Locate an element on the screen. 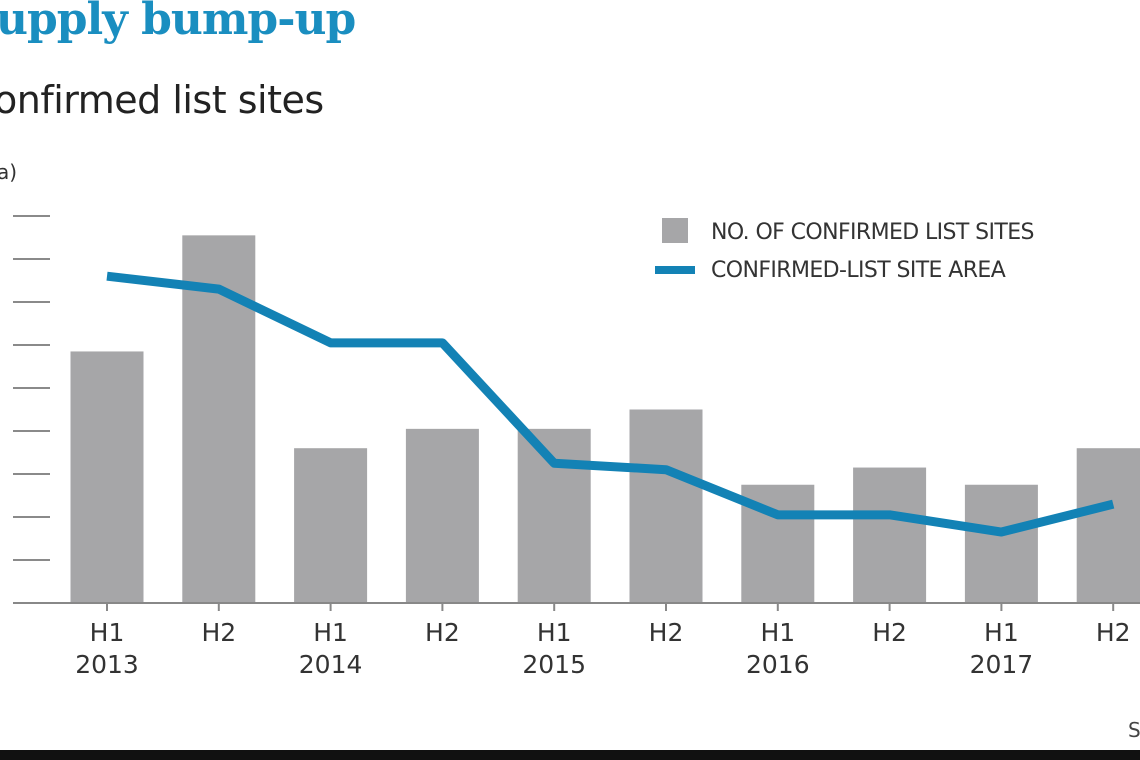  x-tick-year-label: 2015 is located at coordinates (554, 664).